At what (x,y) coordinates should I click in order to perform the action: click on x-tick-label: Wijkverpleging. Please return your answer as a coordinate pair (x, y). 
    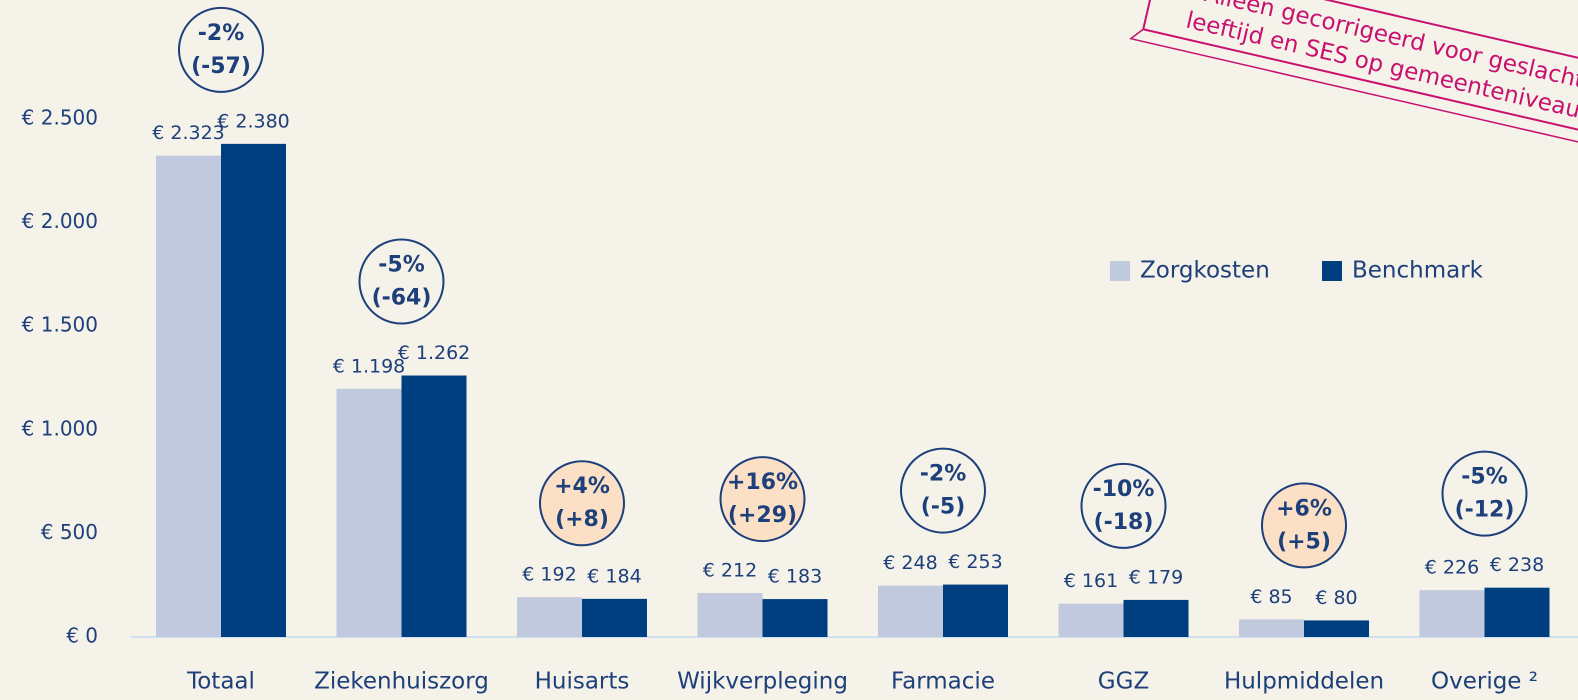
    Looking at the image, I should click on (762, 682).